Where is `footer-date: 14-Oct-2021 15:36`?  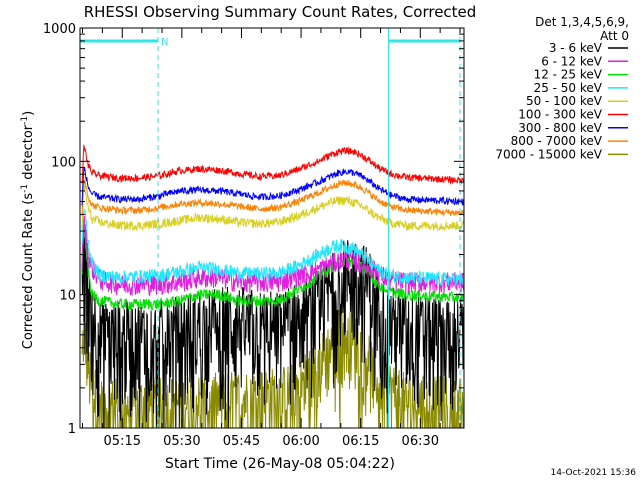 footer-date: 14-Oct-2021 15:36 is located at coordinates (594, 473).